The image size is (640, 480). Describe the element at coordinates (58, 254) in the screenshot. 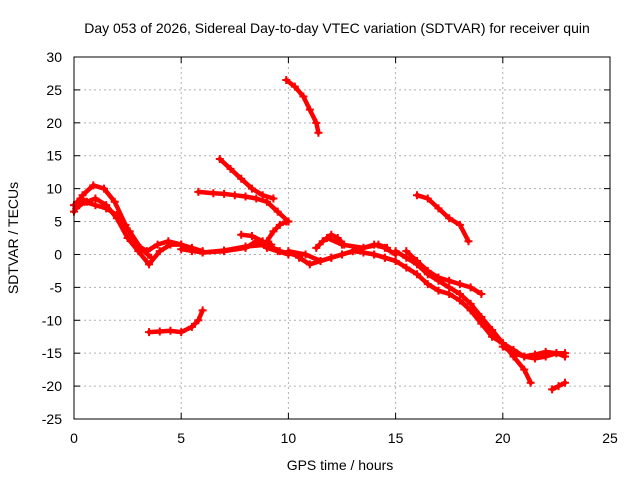

I see `y-tick-label: 0` at that location.